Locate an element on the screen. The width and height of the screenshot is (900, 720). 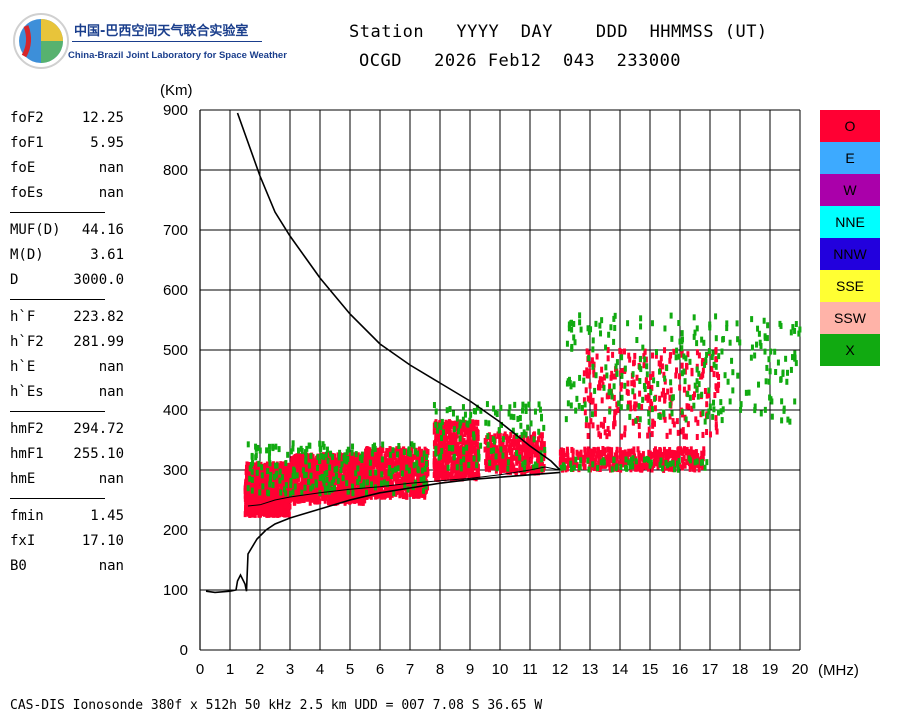
param-name: hmF1 is located at coordinates (27, 454).